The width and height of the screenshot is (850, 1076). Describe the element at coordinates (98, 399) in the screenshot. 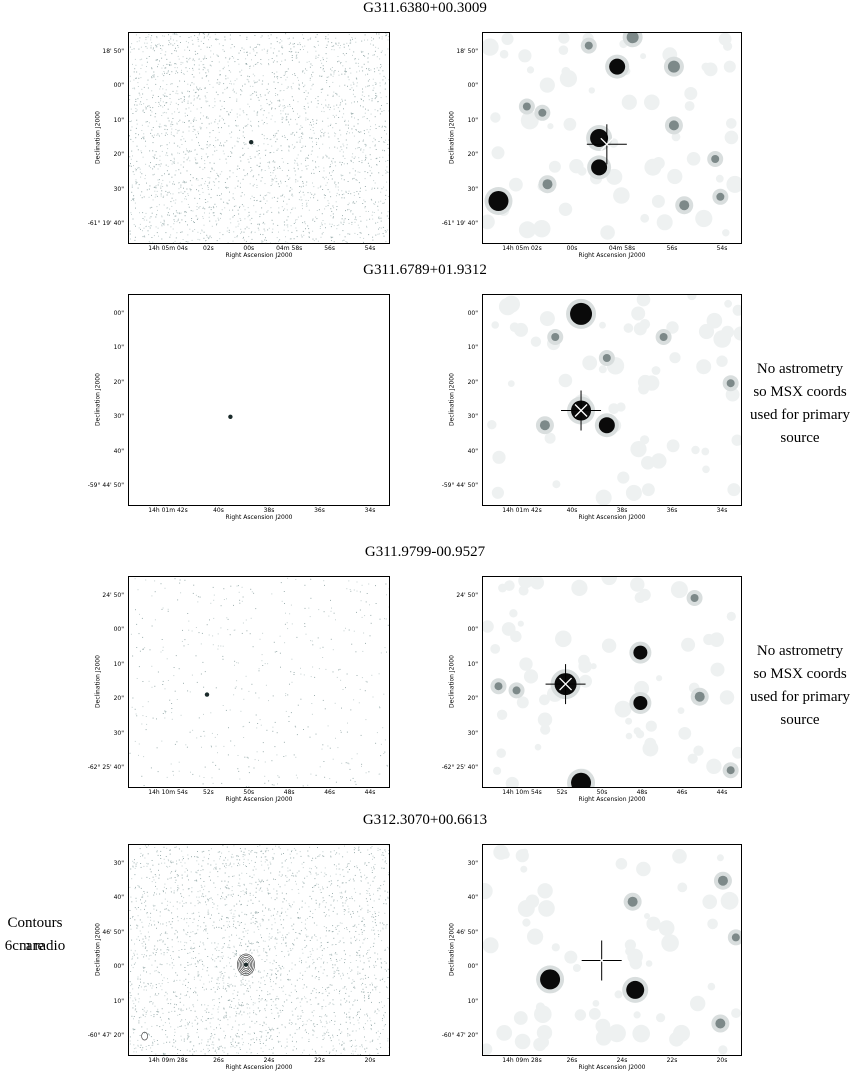

I see `y-axis-label: Declination J2000` at that location.